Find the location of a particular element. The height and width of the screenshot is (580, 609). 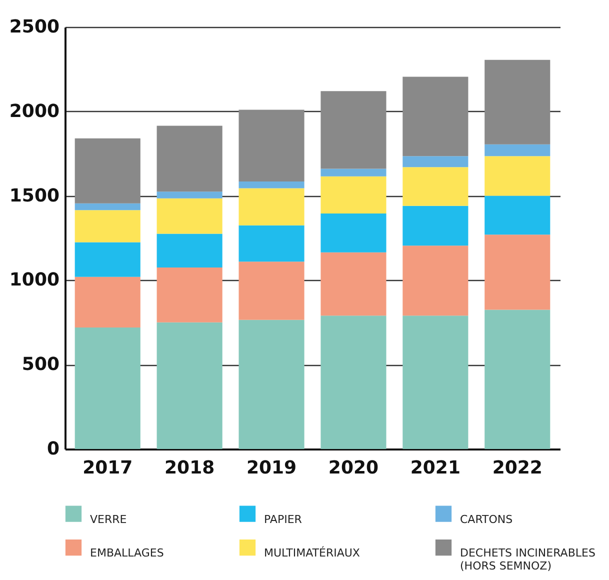

y-tick-label: 500 is located at coordinates (41, 365).